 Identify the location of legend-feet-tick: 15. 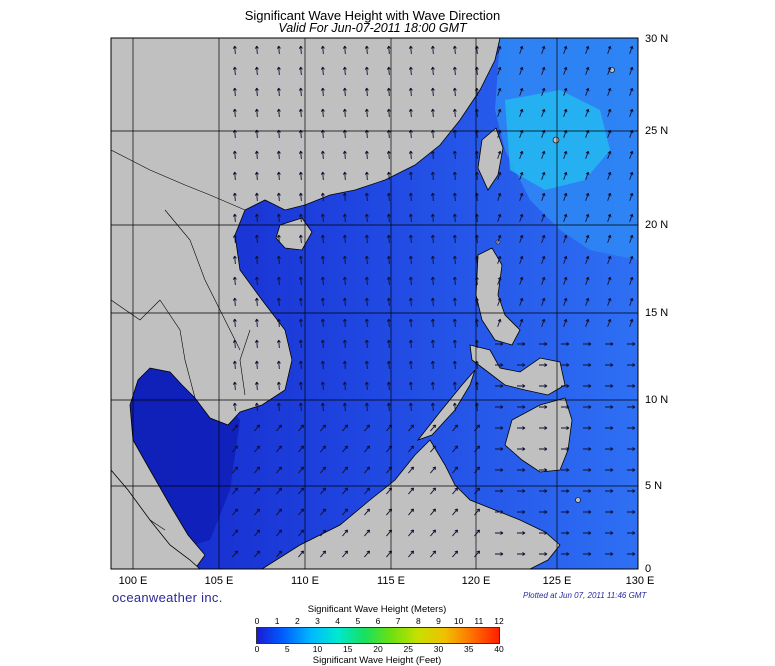
(348, 649).